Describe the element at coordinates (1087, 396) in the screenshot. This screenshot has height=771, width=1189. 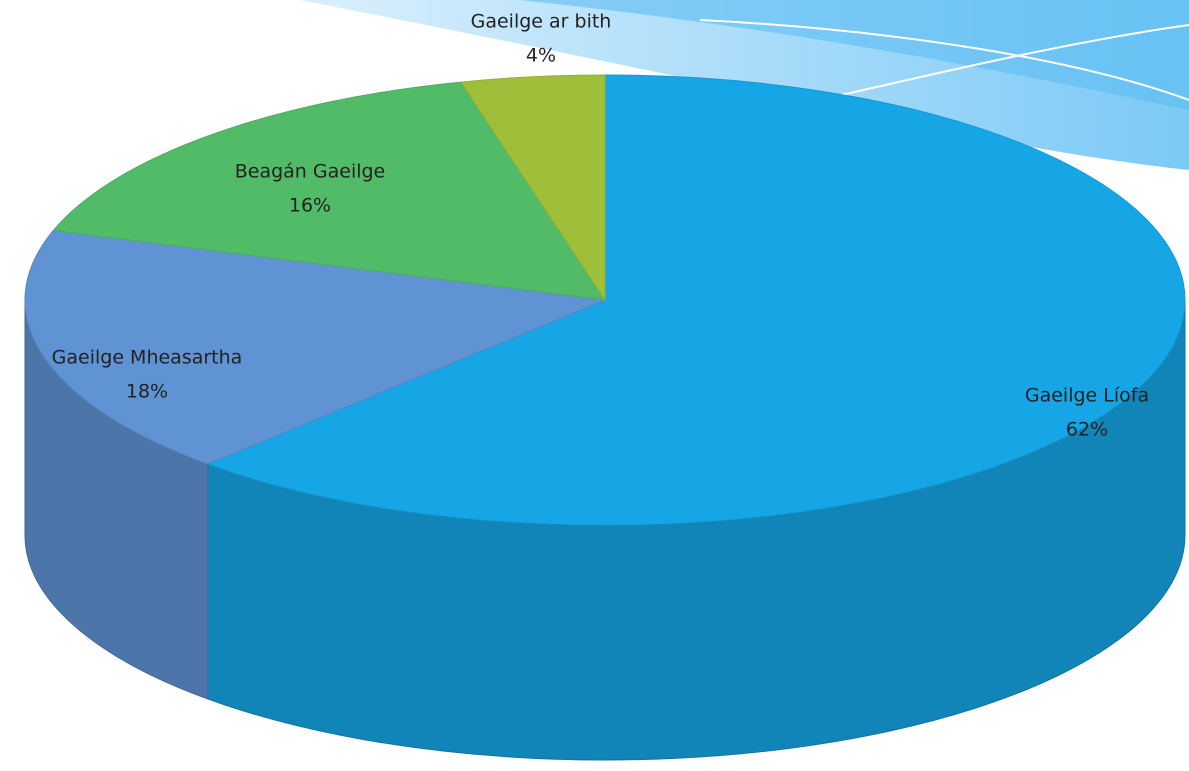
I see `slice-label: Gaeilge Líofa` at that location.